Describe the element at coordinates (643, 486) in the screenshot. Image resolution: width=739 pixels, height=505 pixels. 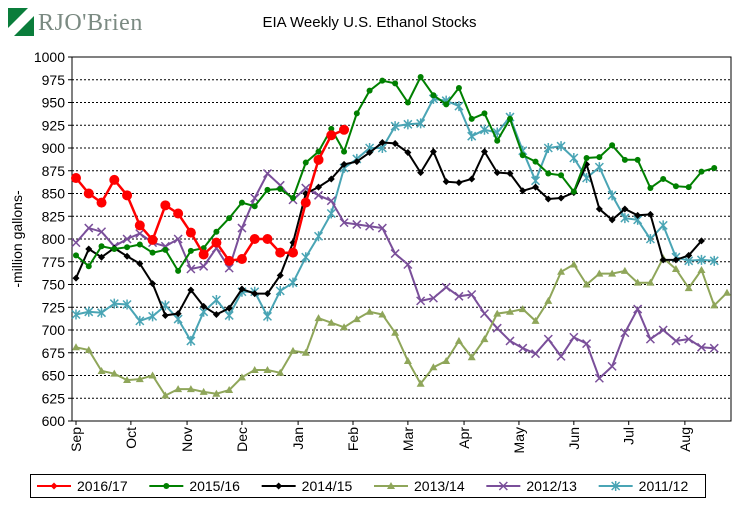
I see `legend-item: 2011/12` at that location.